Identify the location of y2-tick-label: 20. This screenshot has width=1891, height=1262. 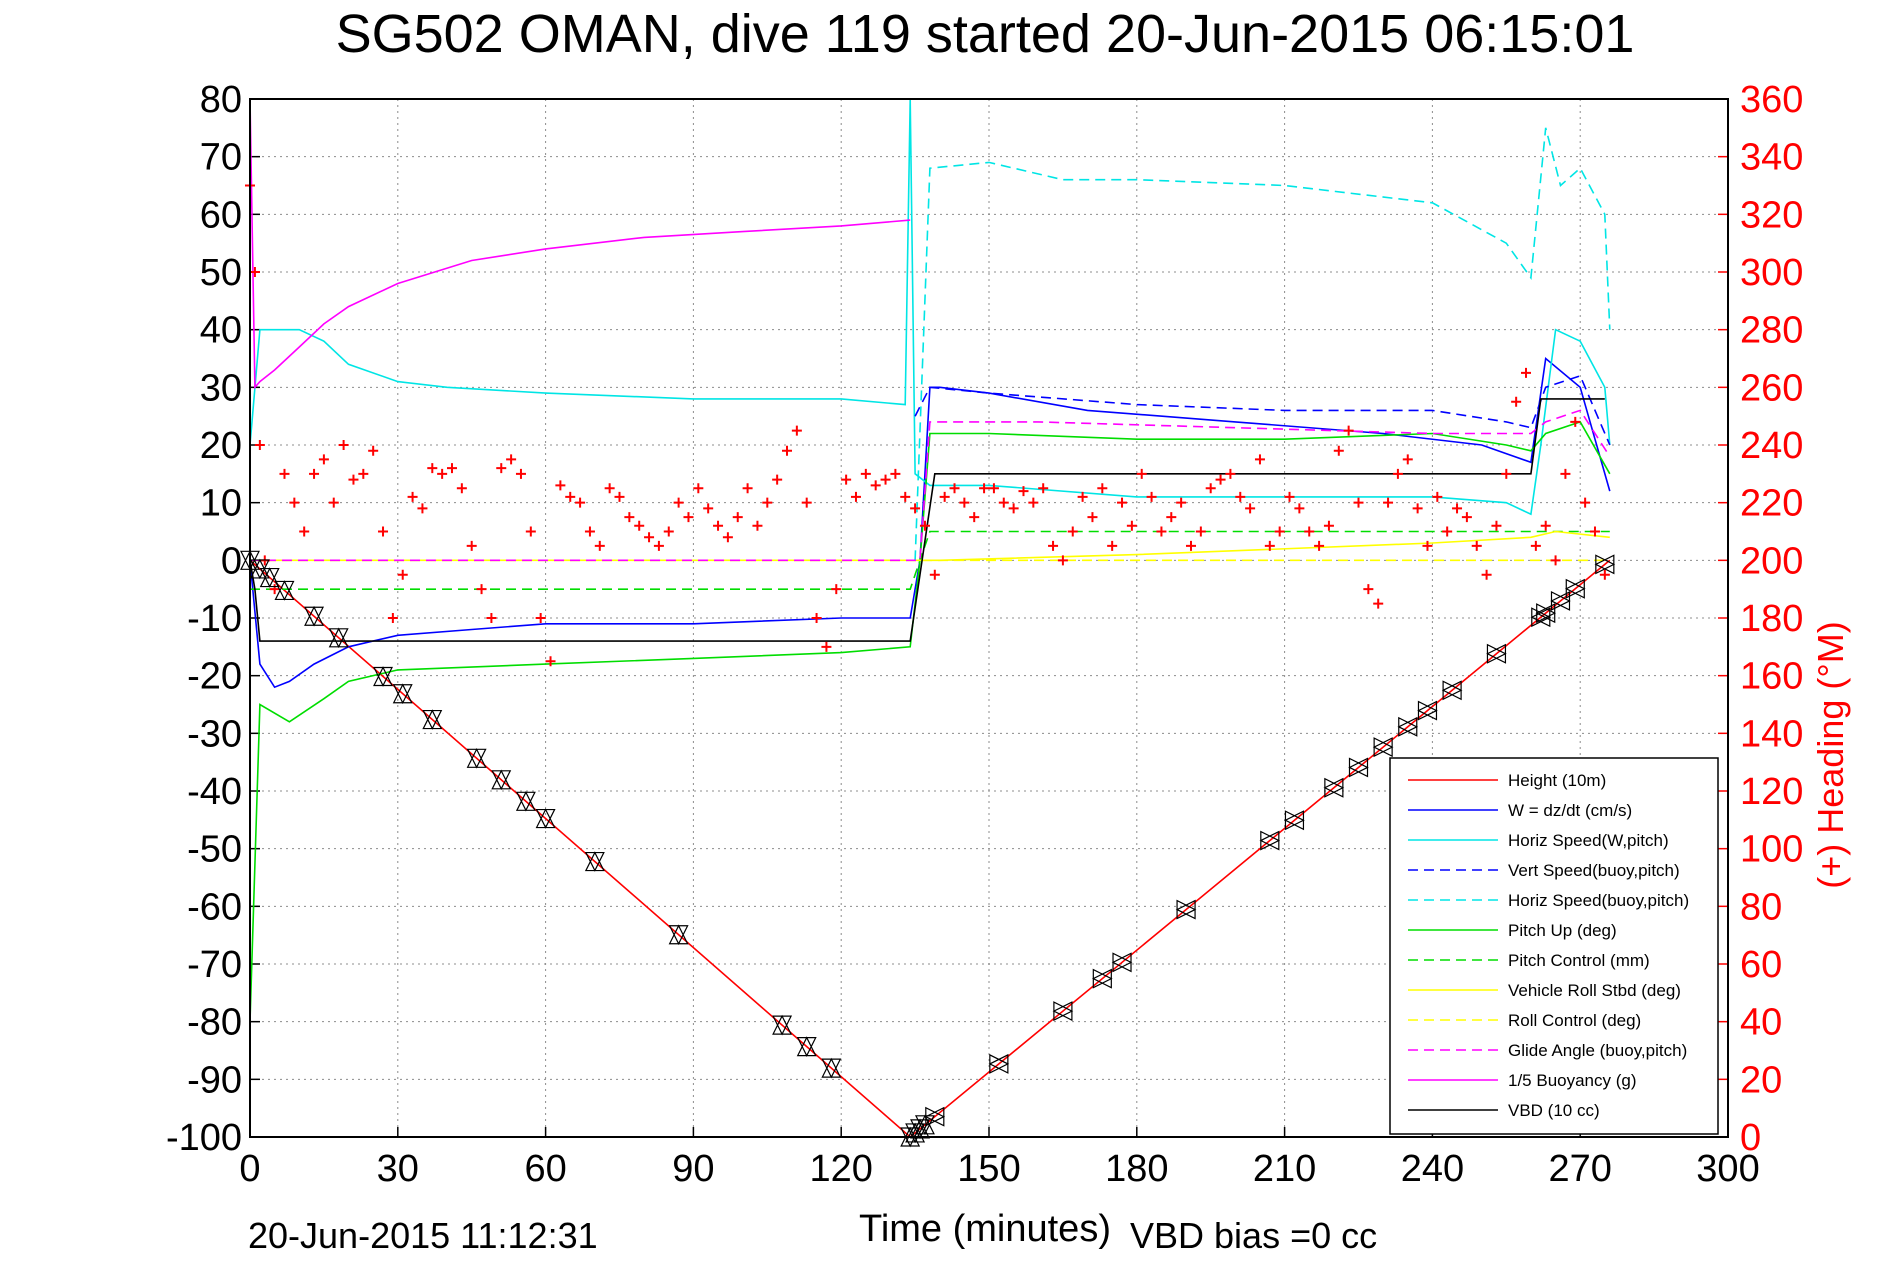
(1761, 1080).